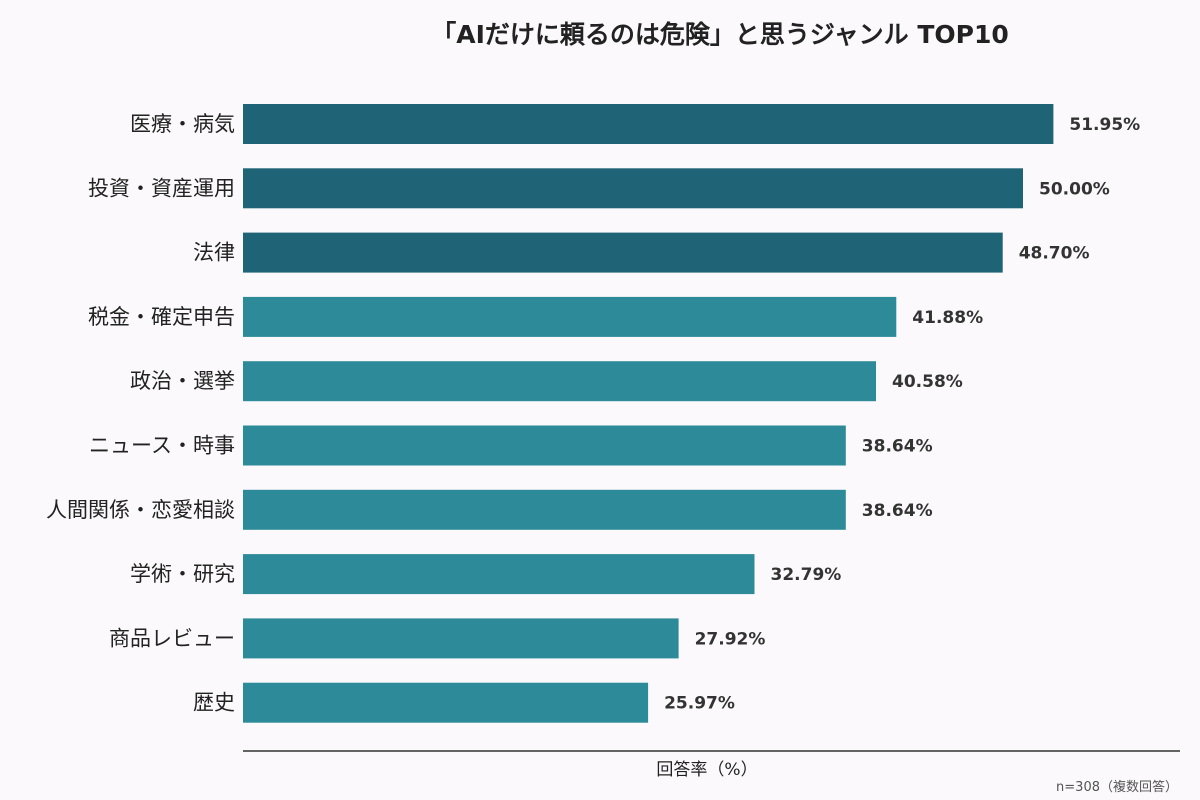 The image size is (1200, 800). What do you see at coordinates (182, 574) in the screenshot?
I see `category-label-8: 学術・研究` at bounding box center [182, 574].